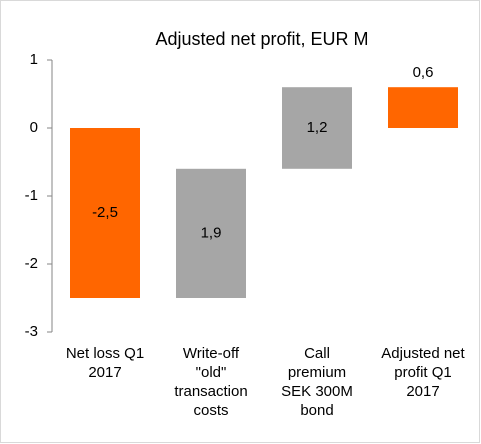 The width and height of the screenshot is (481, 444). What do you see at coordinates (34, 127) in the screenshot?
I see `y-tick-label: 0` at bounding box center [34, 127].